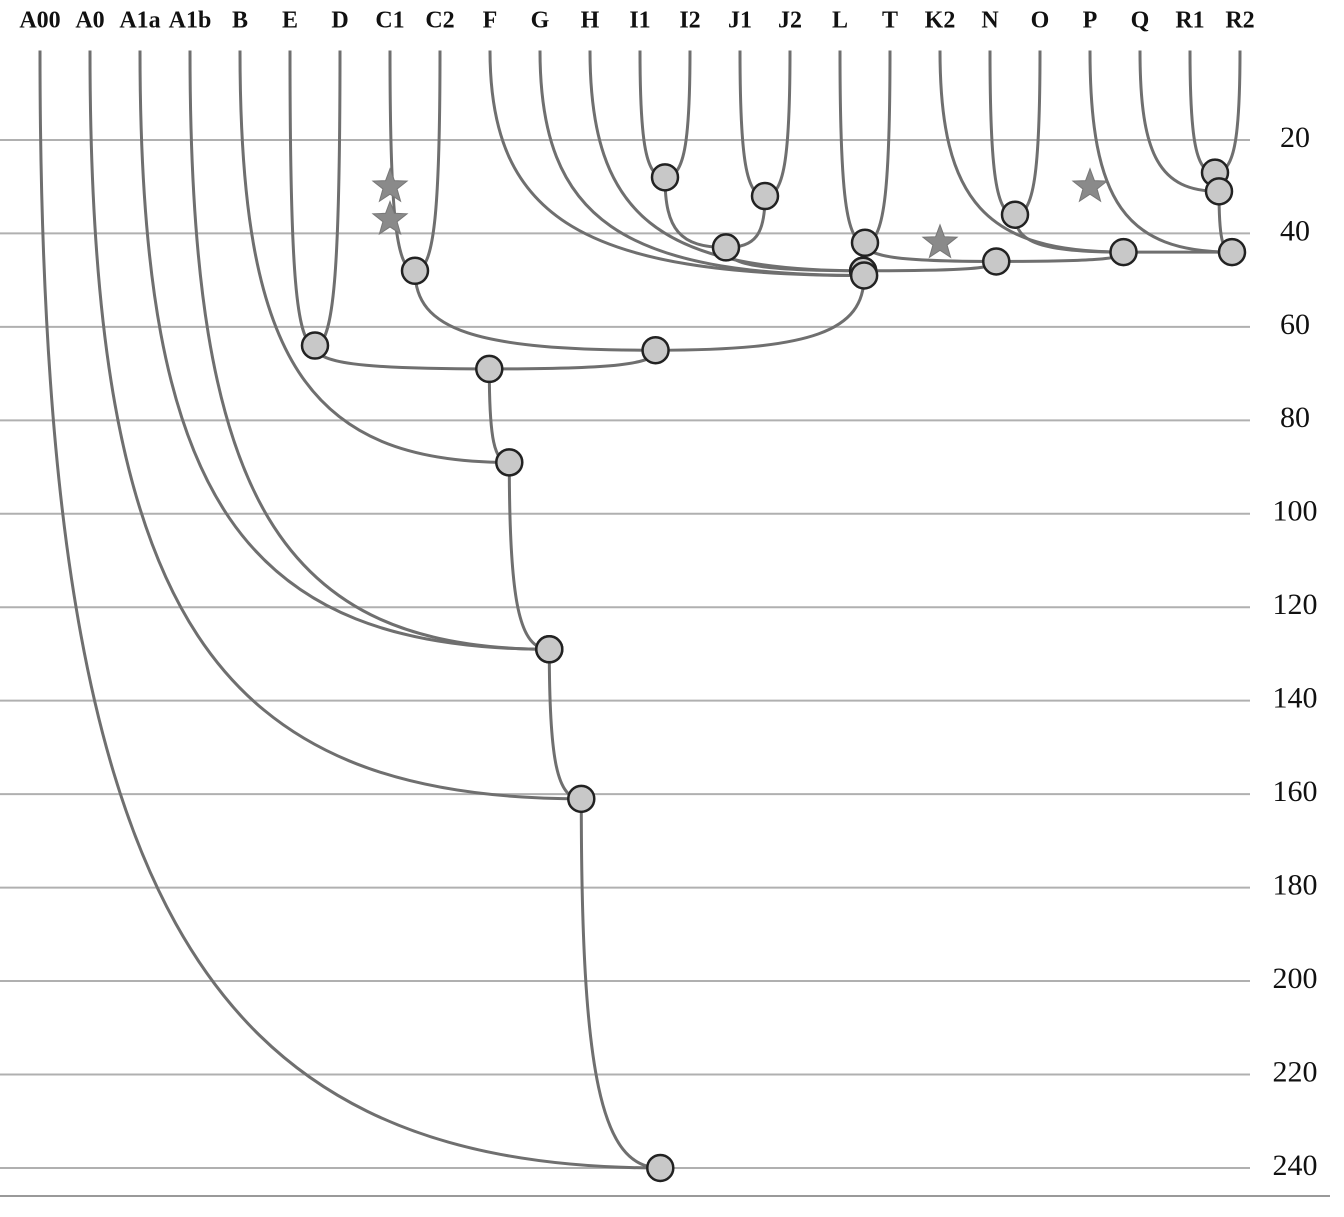 The width and height of the screenshot is (1344, 1217). What do you see at coordinates (339, 21) in the screenshot?
I see `leaf-label: D` at bounding box center [339, 21].